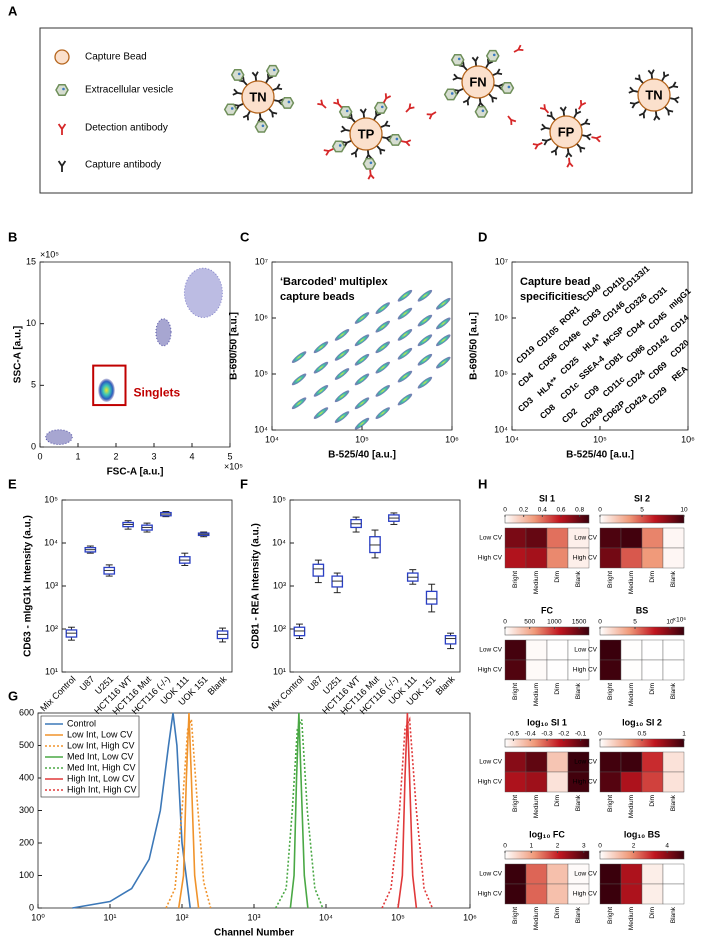  What do you see at coordinates (279, 628) in the screenshot?
I see `y-tick-label: 10²` at bounding box center [279, 628].